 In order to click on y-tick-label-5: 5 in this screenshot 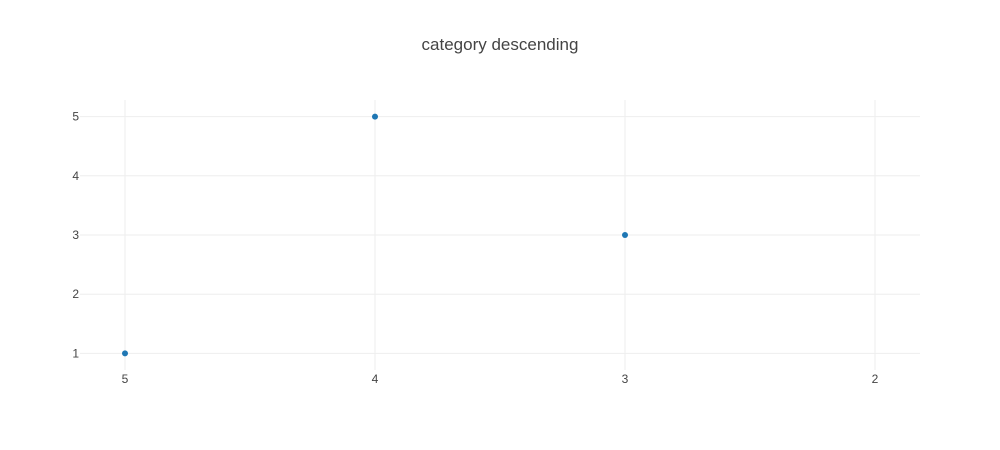, I will do `click(75, 117)`.